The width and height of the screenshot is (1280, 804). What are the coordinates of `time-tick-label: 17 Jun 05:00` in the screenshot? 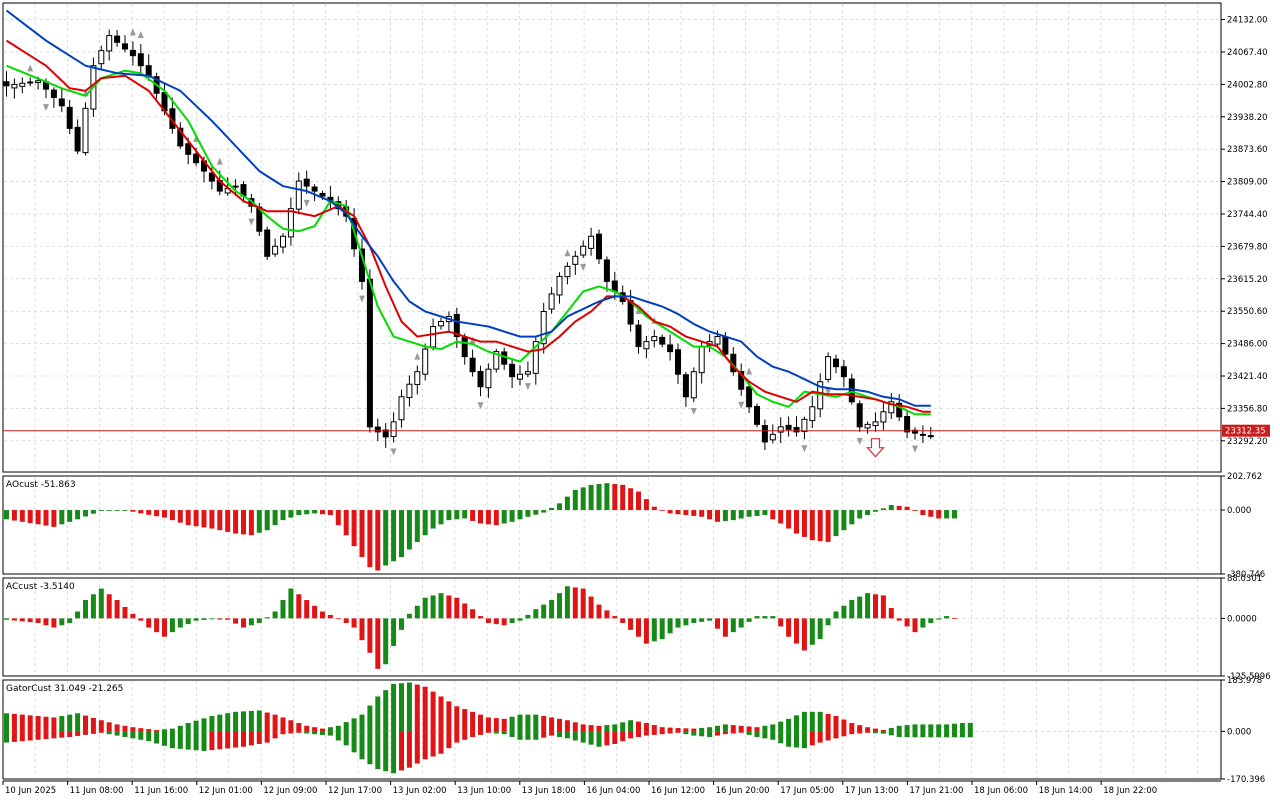 It's located at (807, 791).